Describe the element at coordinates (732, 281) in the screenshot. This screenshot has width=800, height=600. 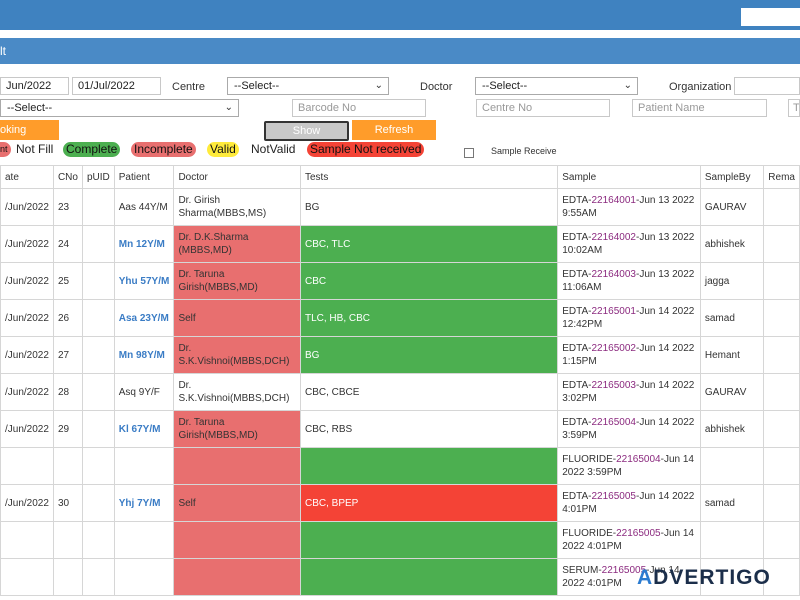
I see `sampleby-cell: jagga` at that location.